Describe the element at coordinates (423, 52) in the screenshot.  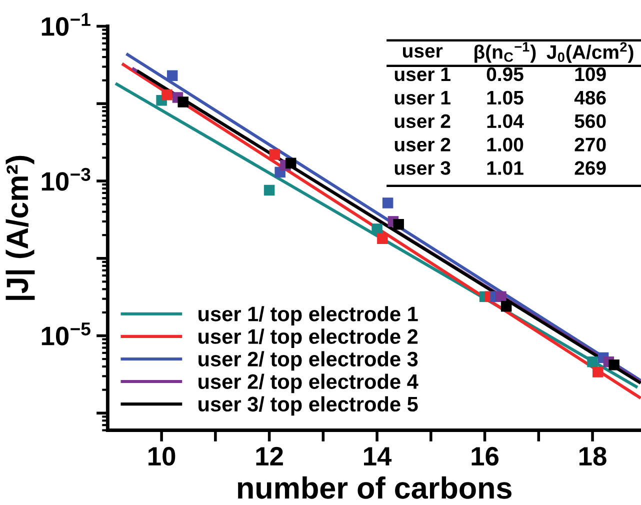
I see `annotation: user` at that location.